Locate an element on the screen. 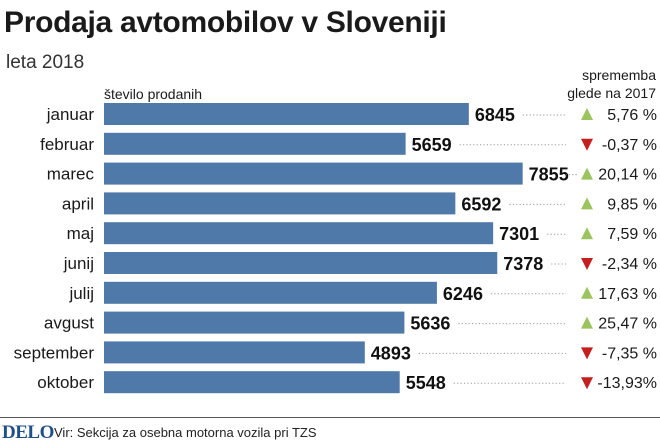  category-label: marec is located at coordinates (71, 174).